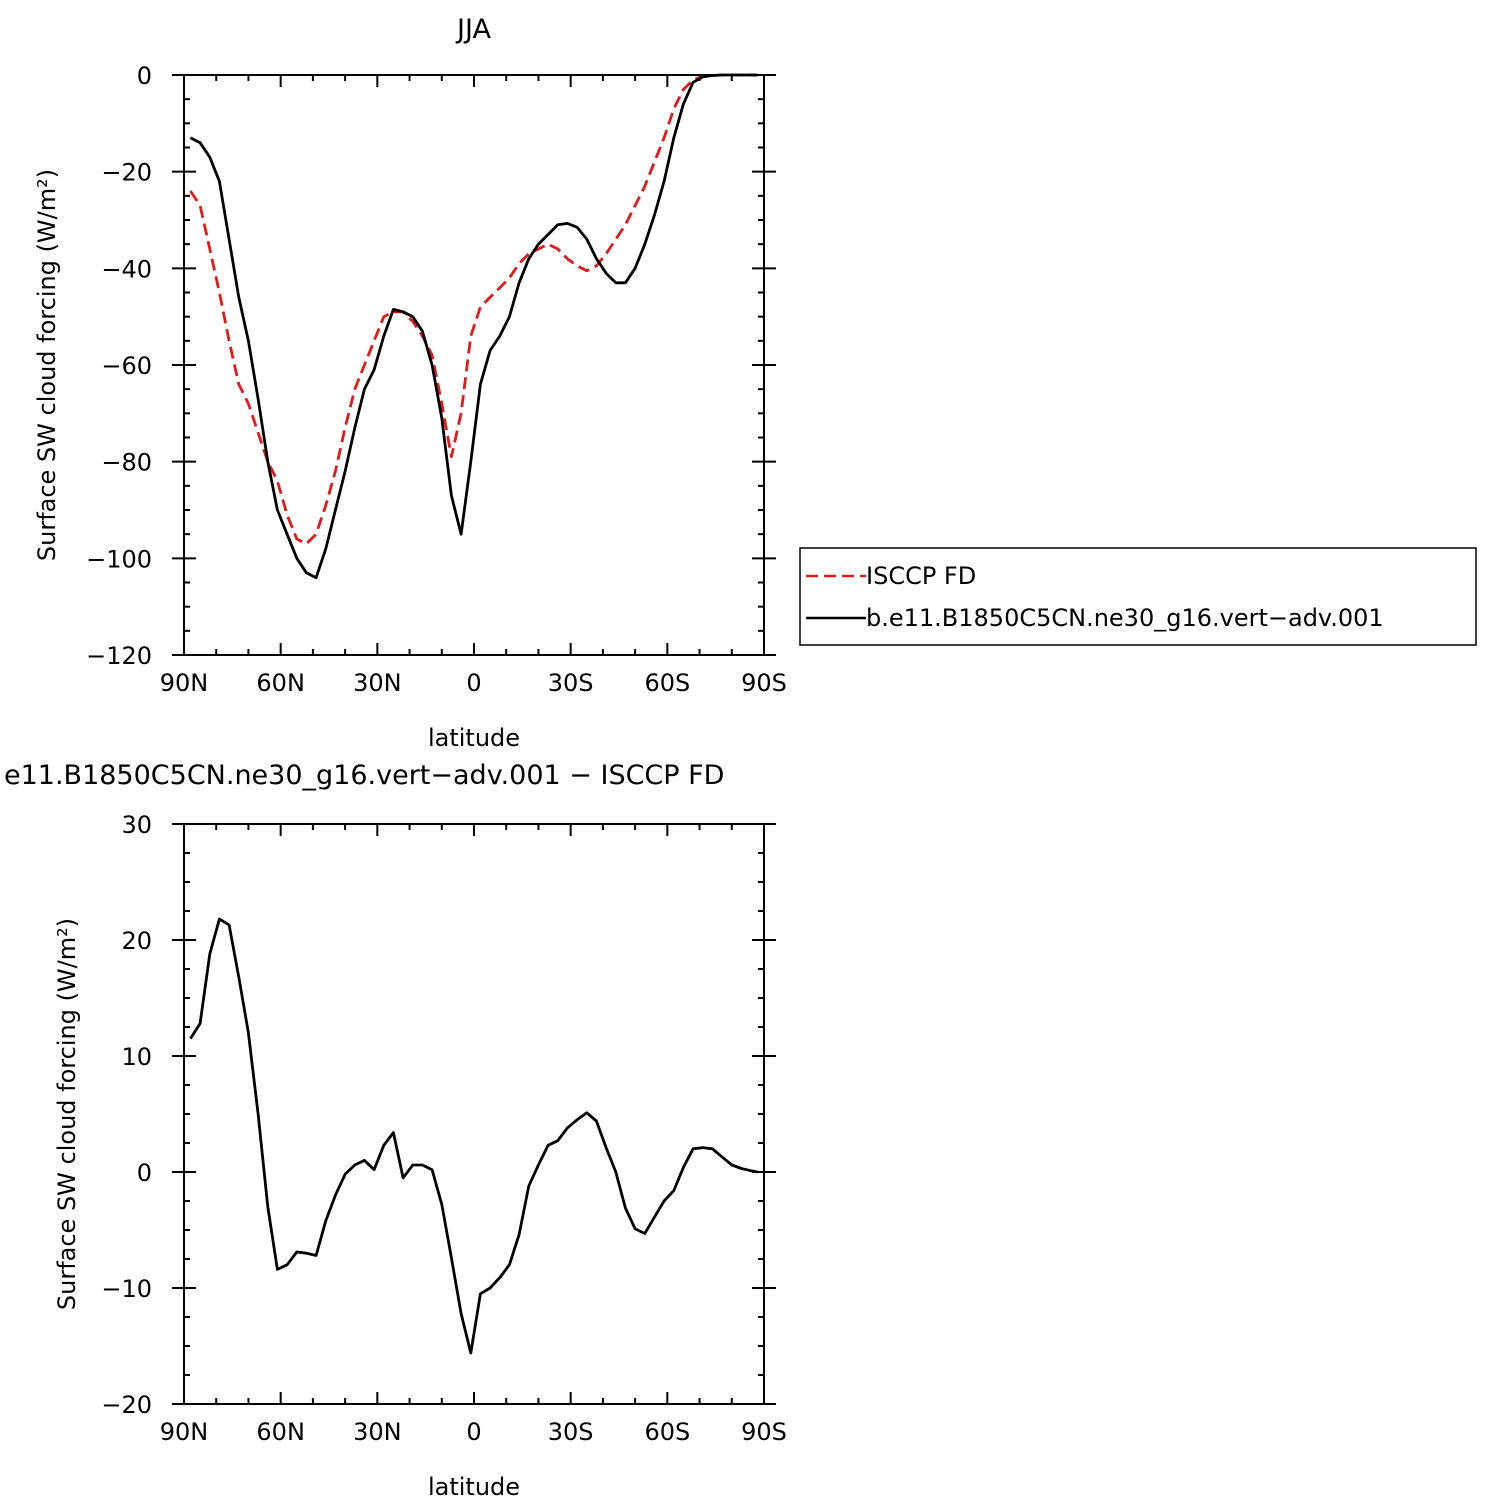 This screenshot has width=1508, height=1508. I want to click on bottom-chart-y-tick-label: −10, so click(126, 1289).